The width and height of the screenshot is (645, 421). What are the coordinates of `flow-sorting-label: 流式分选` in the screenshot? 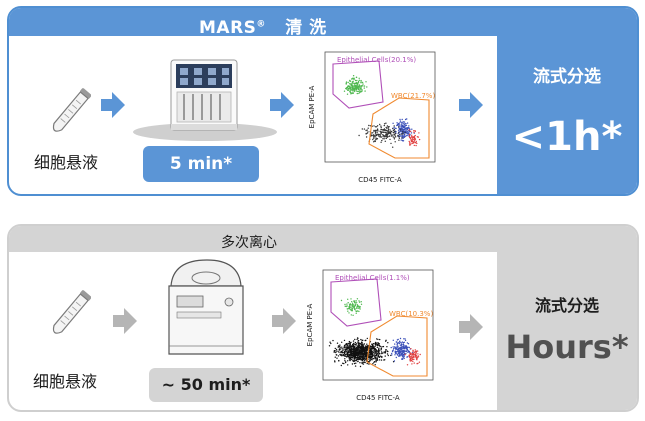 It's located at (566, 305).